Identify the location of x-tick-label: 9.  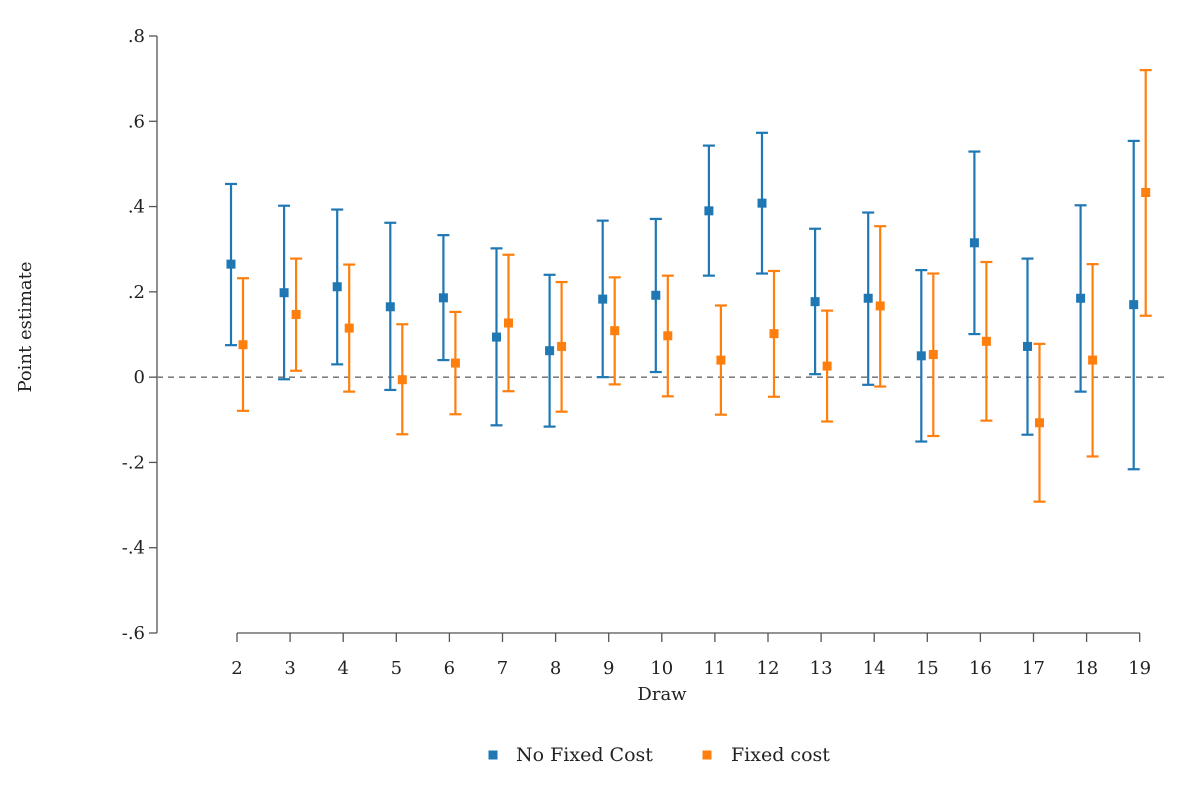
(608, 668).